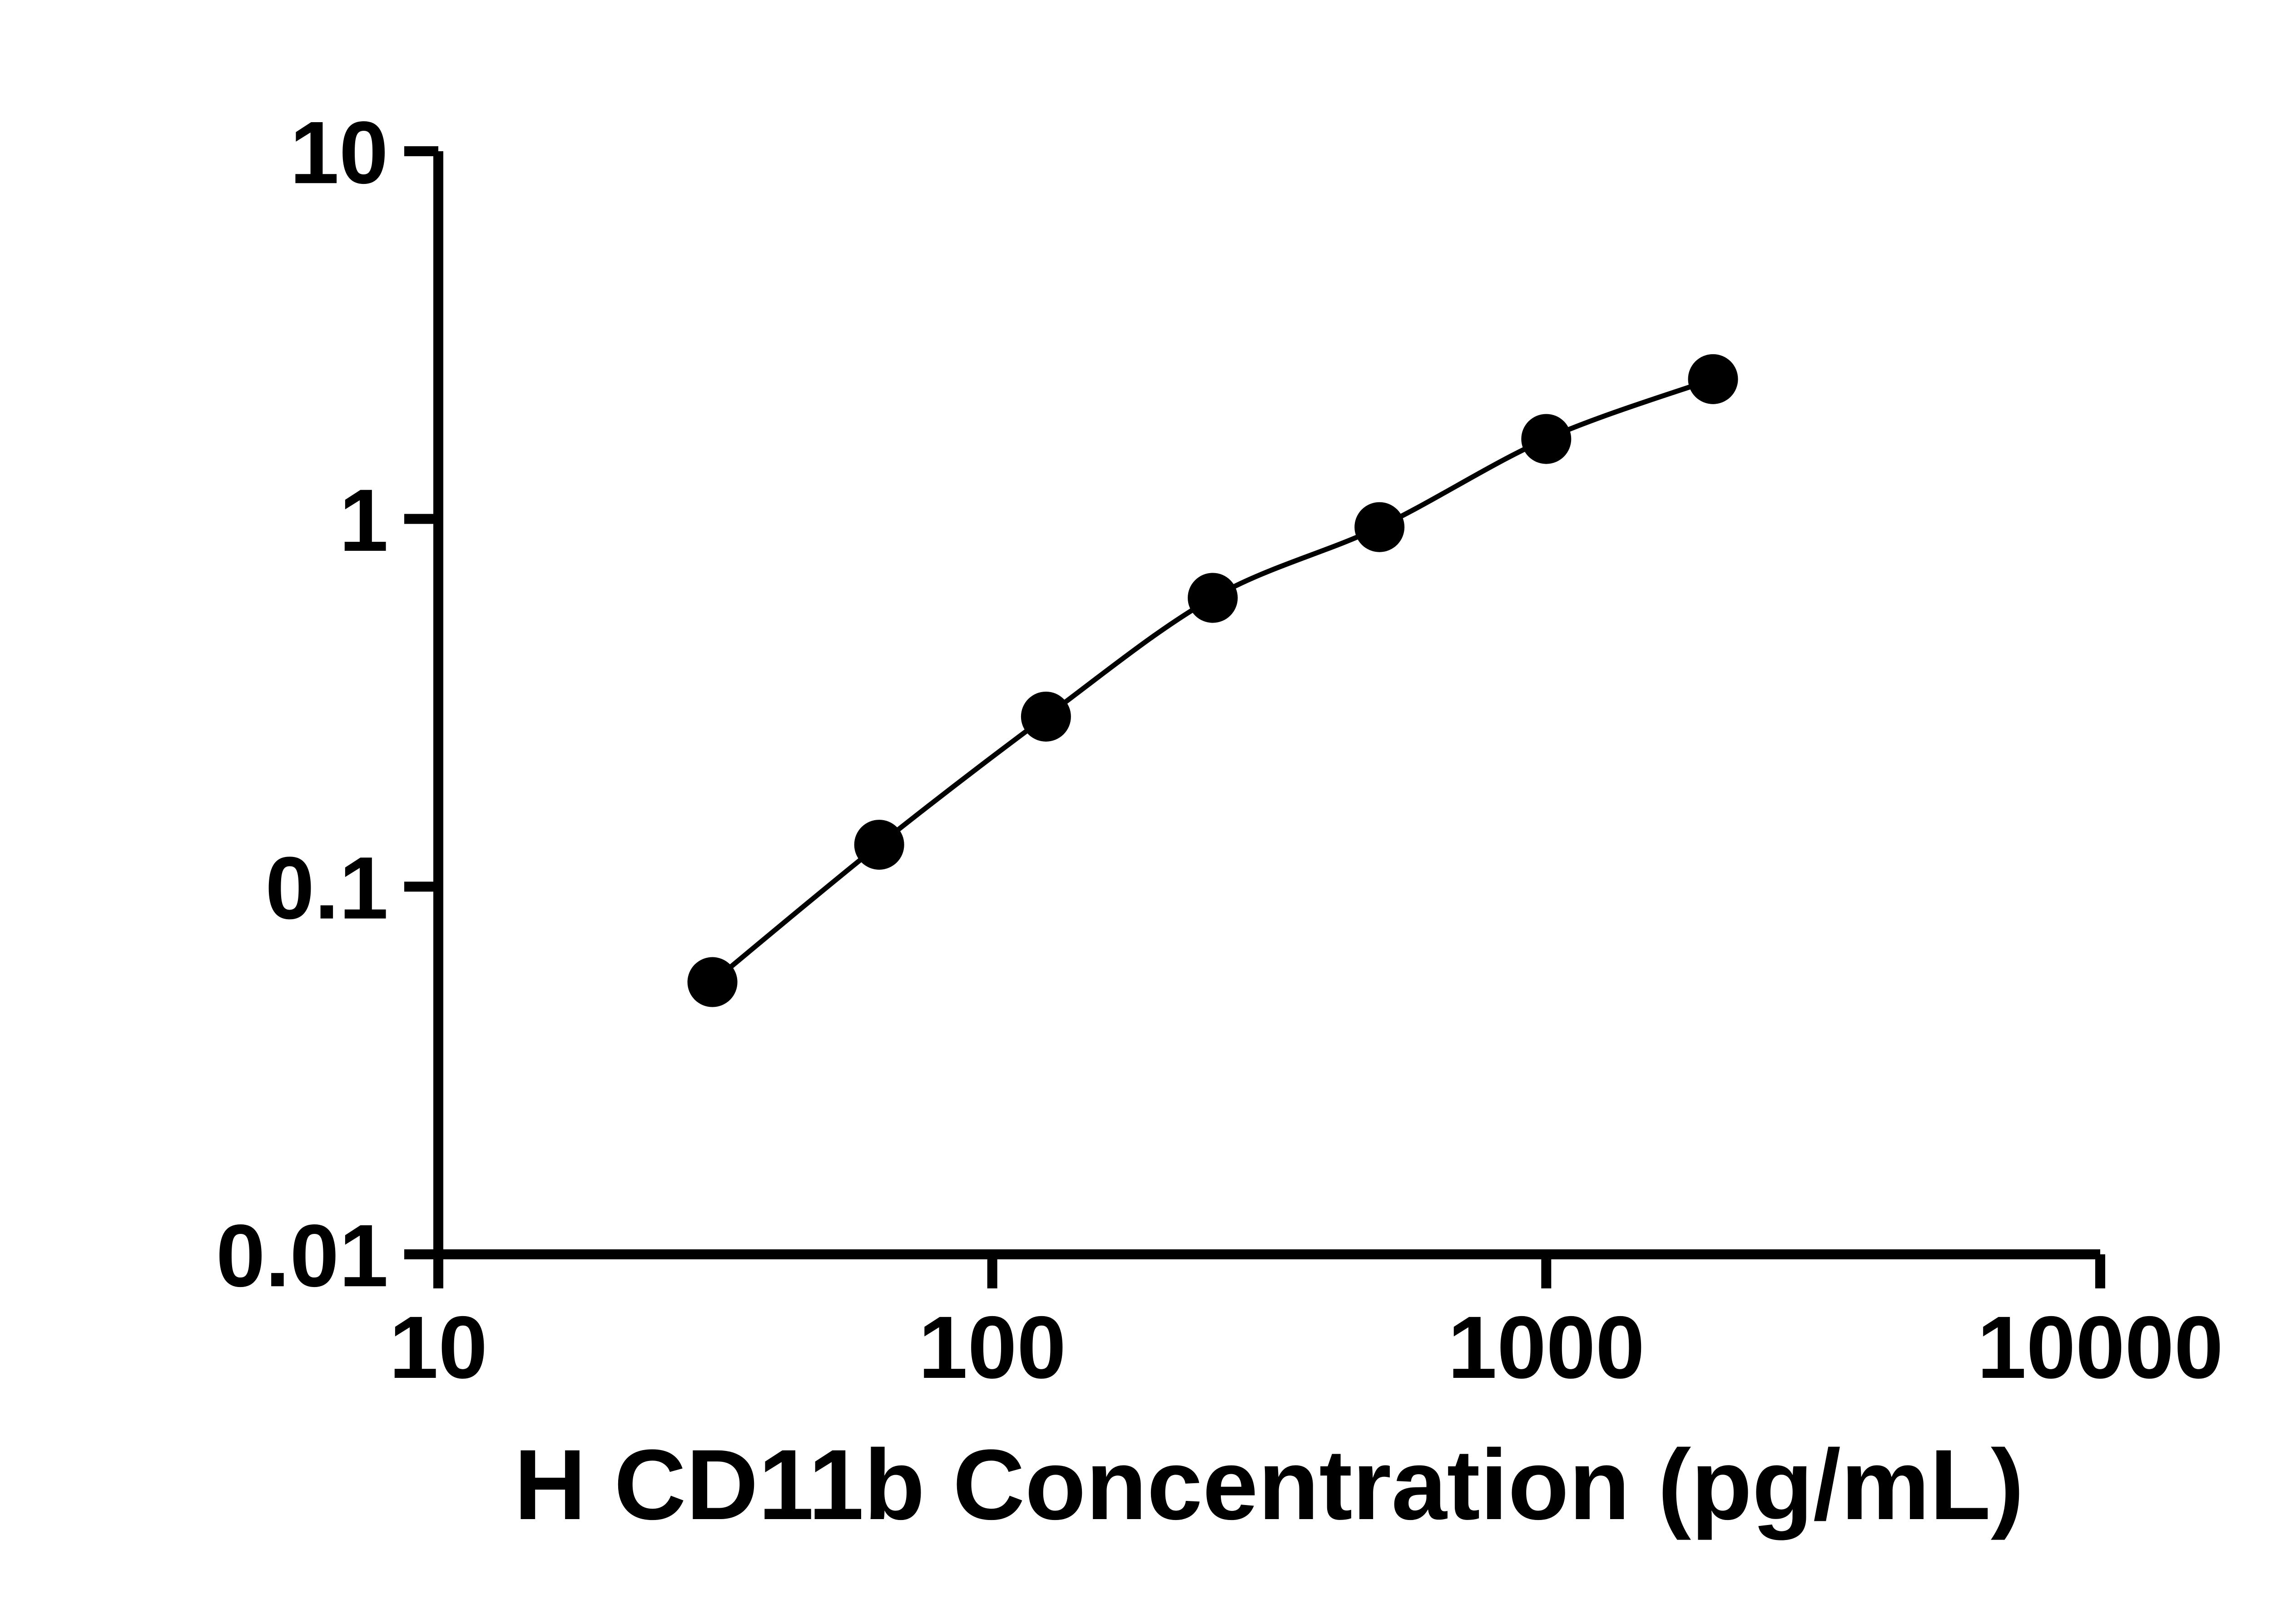 This screenshot has height=1624, width=2271. What do you see at coordinates (1546, 1347) in the screenshot?
I see `x-tick-label: 1000` at bounding box center [1546, 1347].